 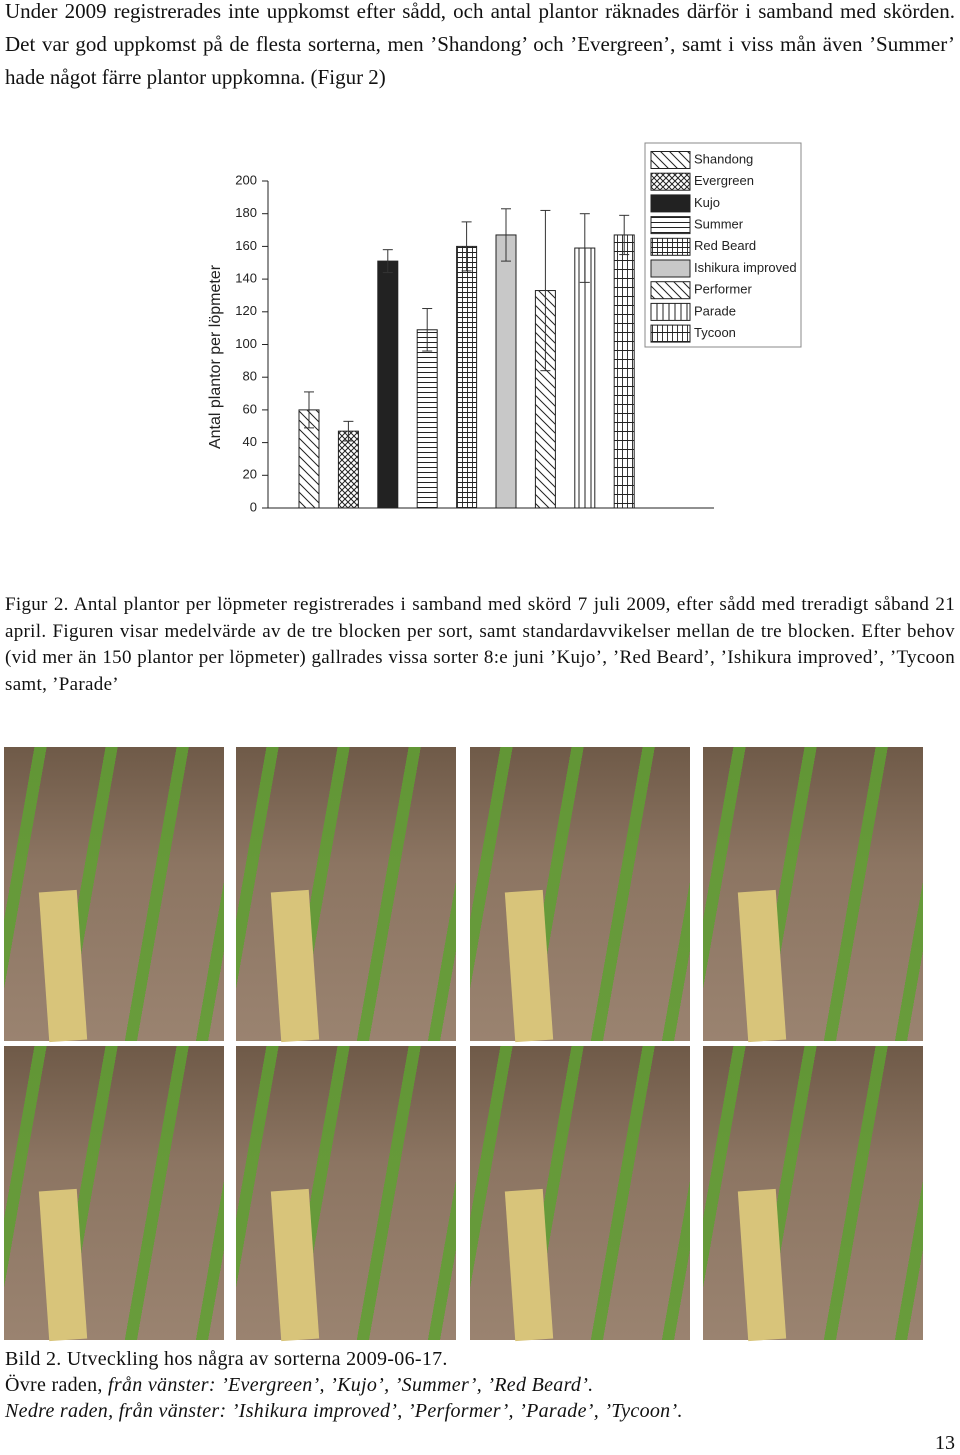 I want to click on y-tick-label: 100, so click(x=246, y=343).